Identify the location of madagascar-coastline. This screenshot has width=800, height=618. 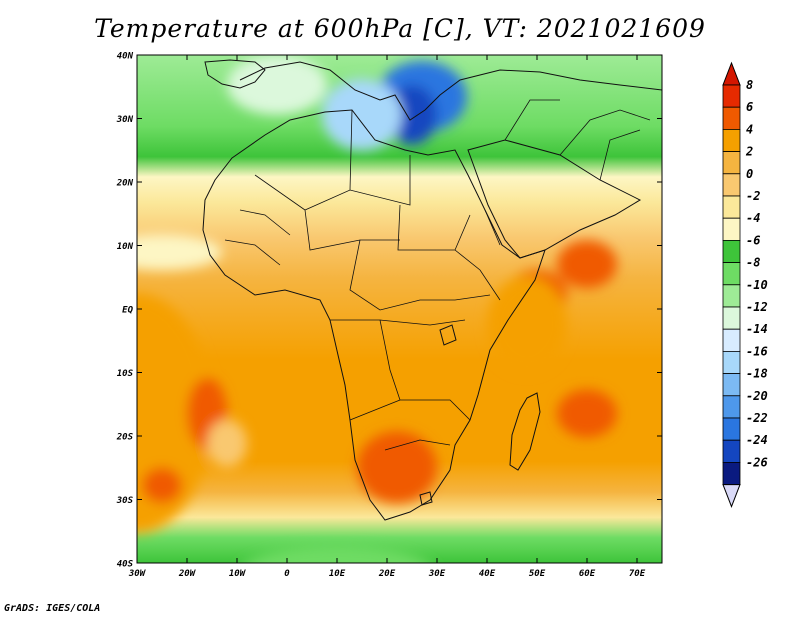
(525, 431).